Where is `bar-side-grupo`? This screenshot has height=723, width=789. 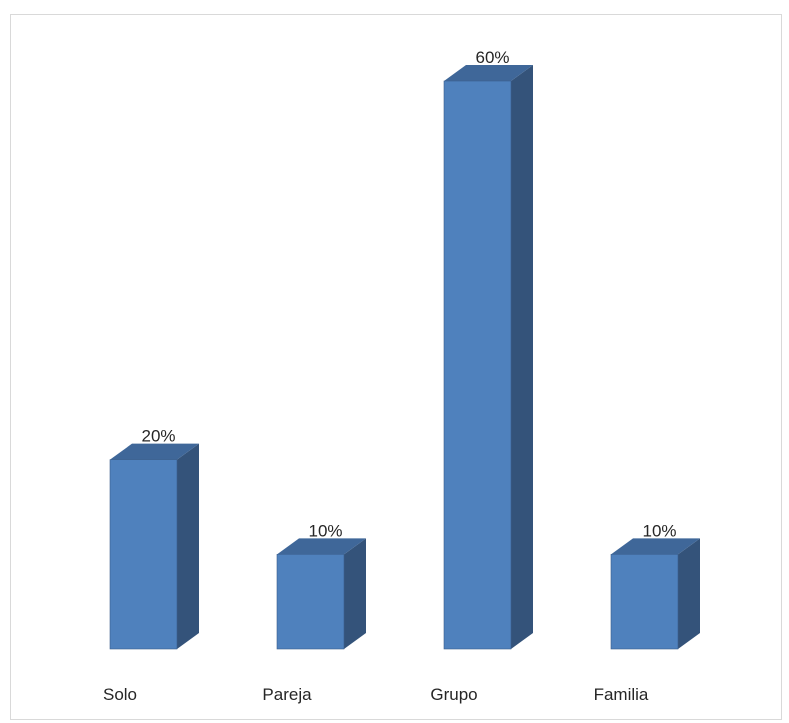 bar-side-grupo is located at coordinates (522, 357).